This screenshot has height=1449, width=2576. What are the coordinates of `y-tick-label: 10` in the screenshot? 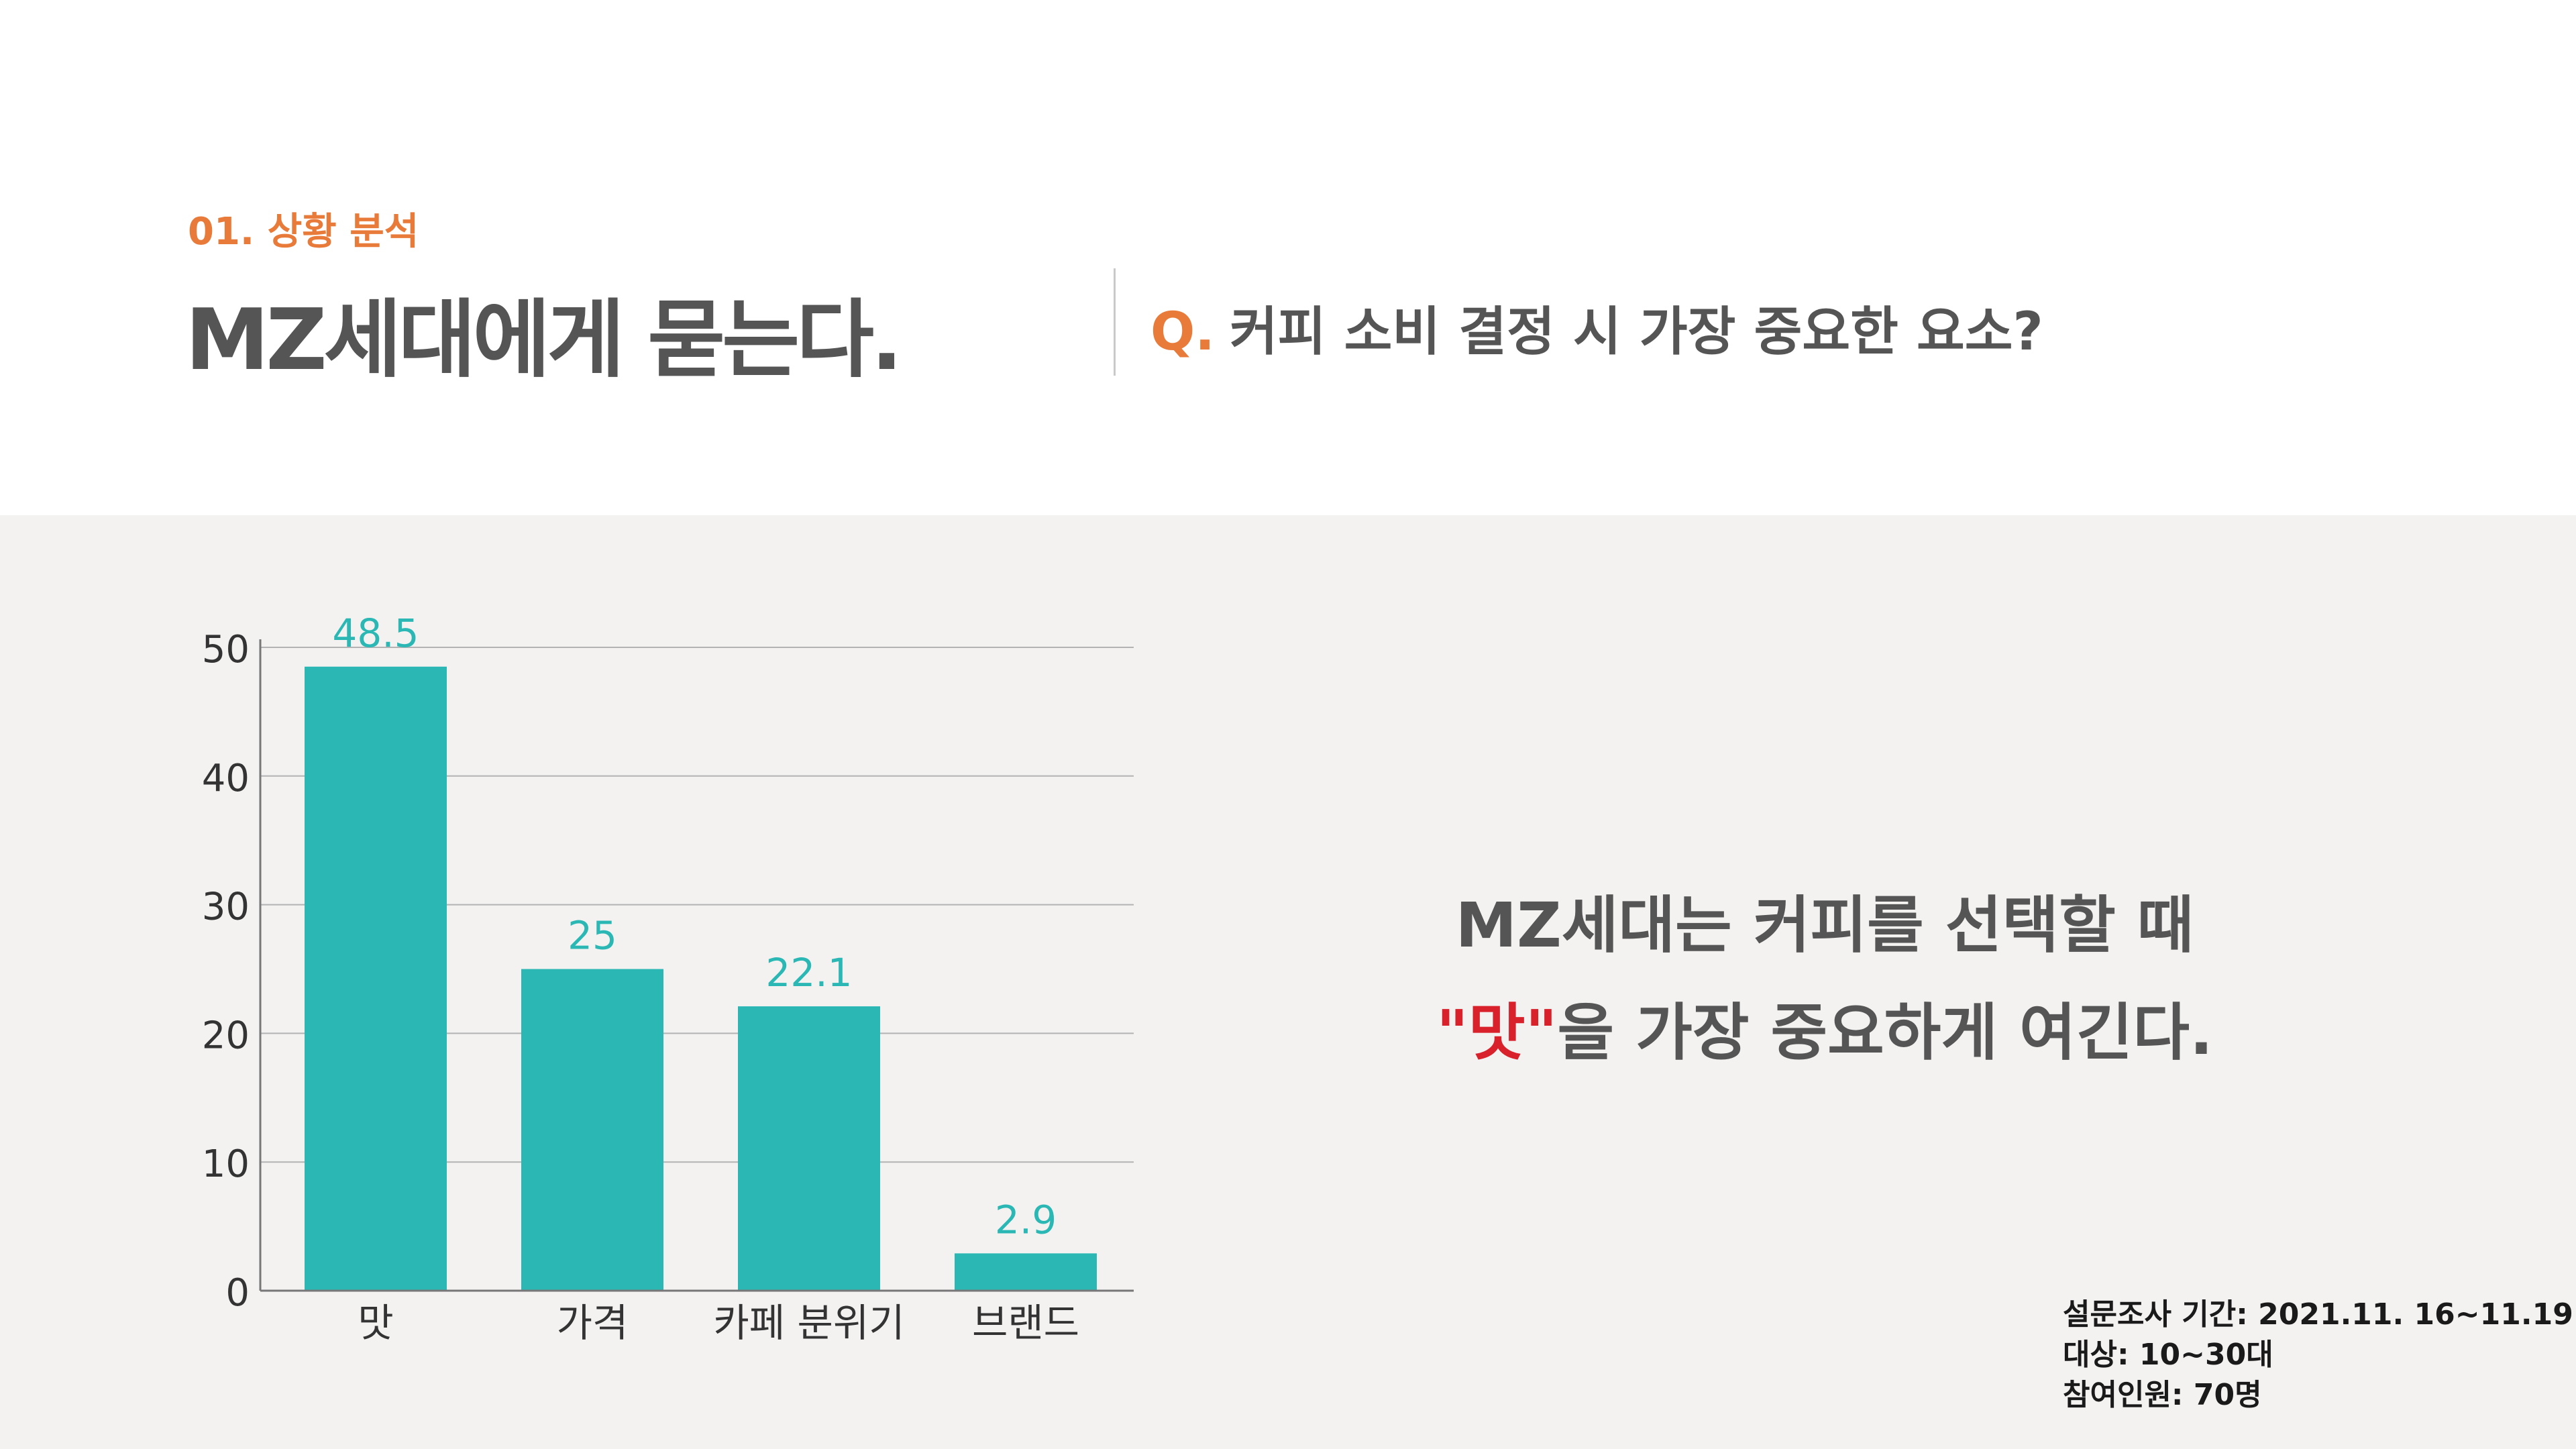 It's located at (226, 1164).